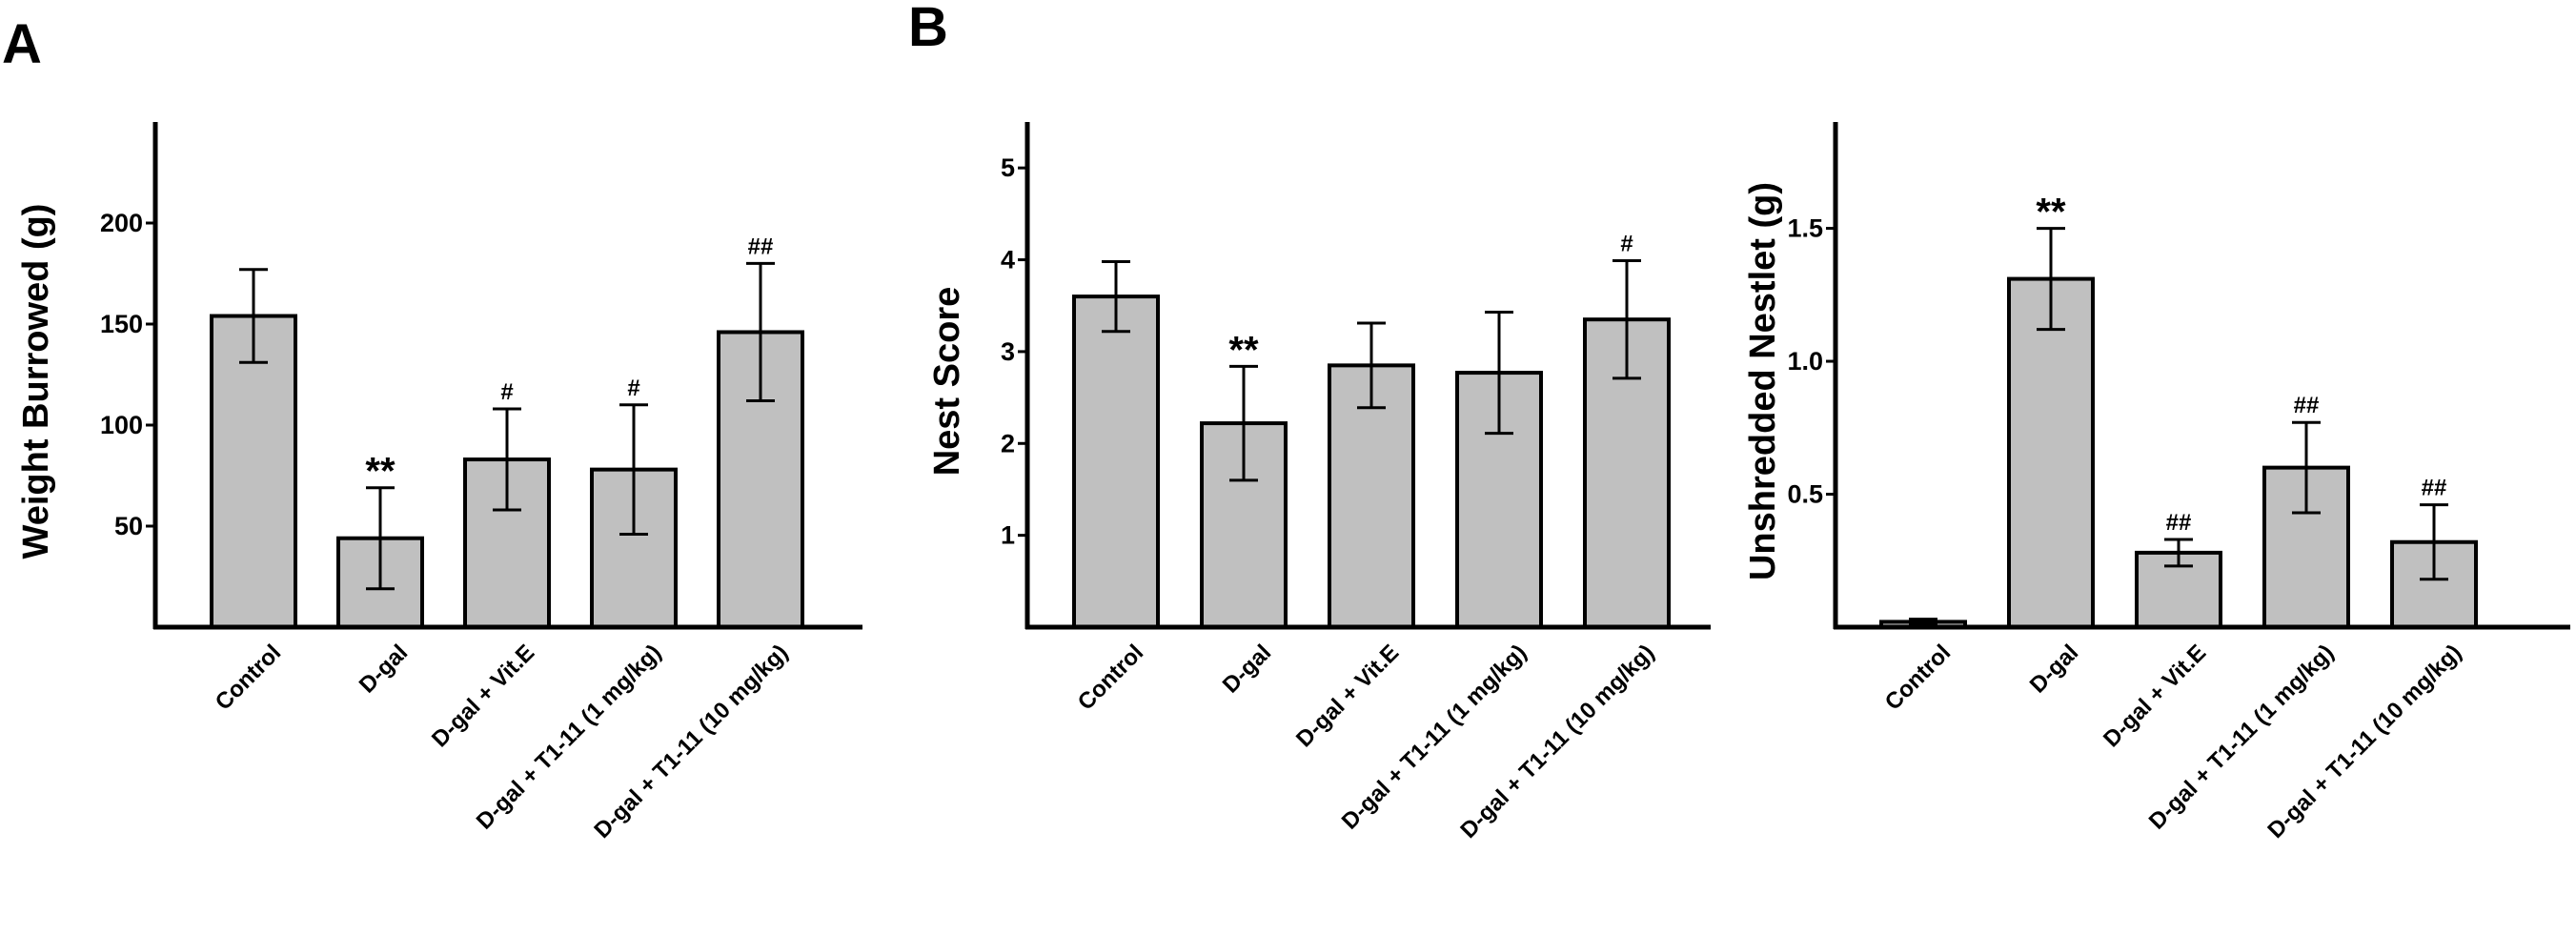 This screenshot has width=2576, height=935. Describe the element at coordinates (2307, 406) in the screenshot. I see `chart-3-significance-4: ##` at that location.